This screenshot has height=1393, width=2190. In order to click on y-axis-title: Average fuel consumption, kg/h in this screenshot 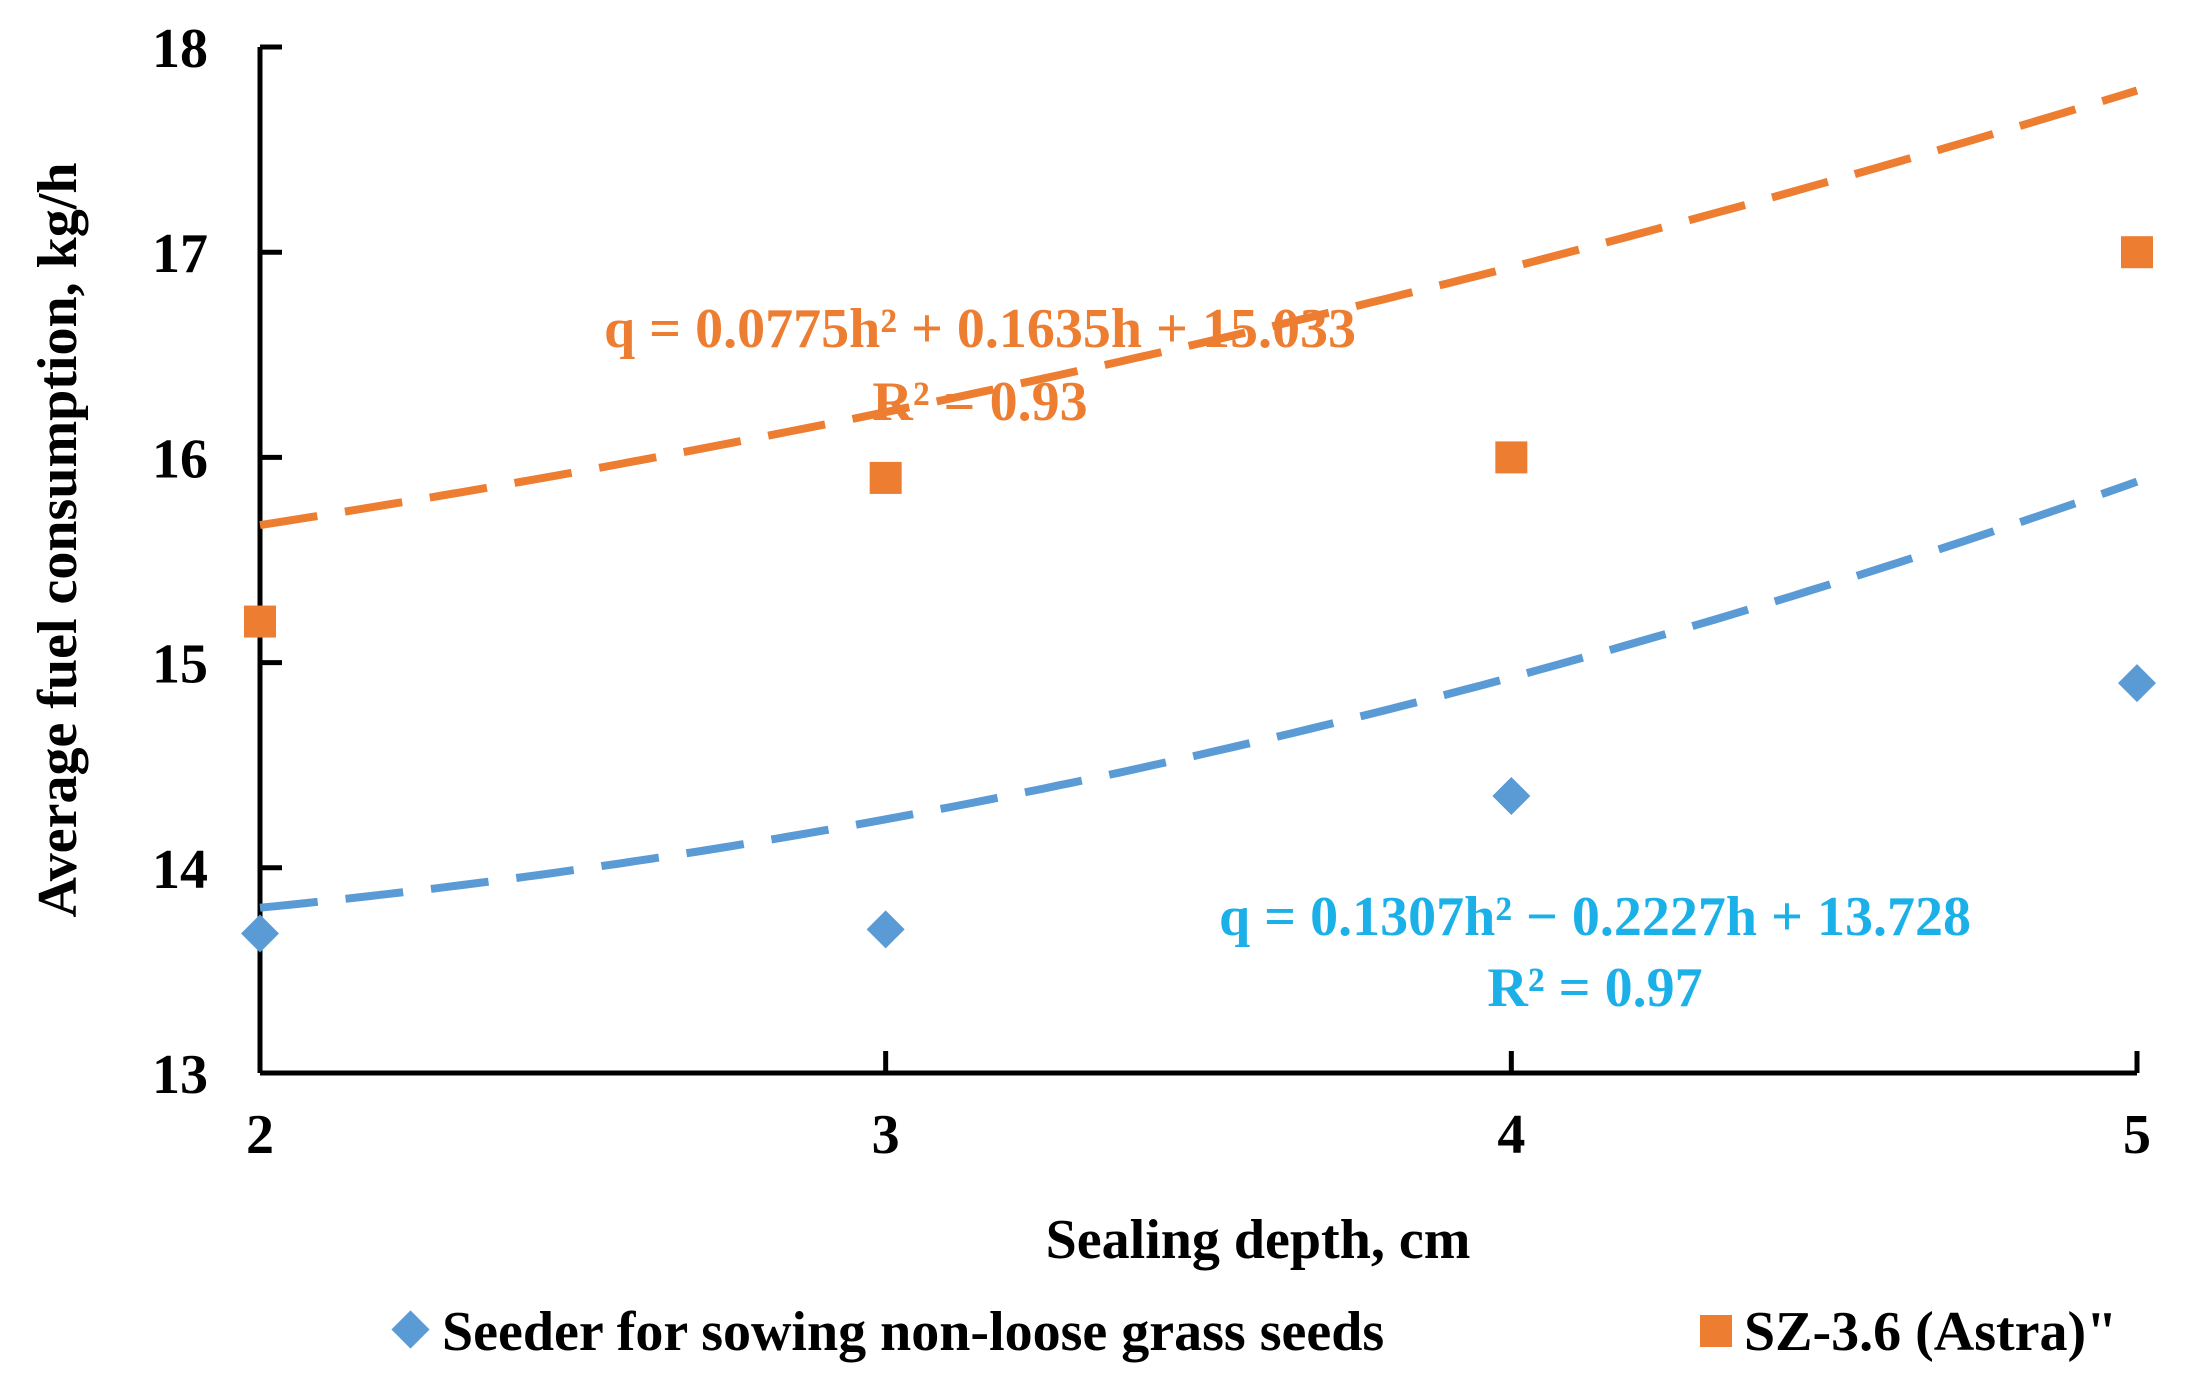, I will do `click(58, 540)`.